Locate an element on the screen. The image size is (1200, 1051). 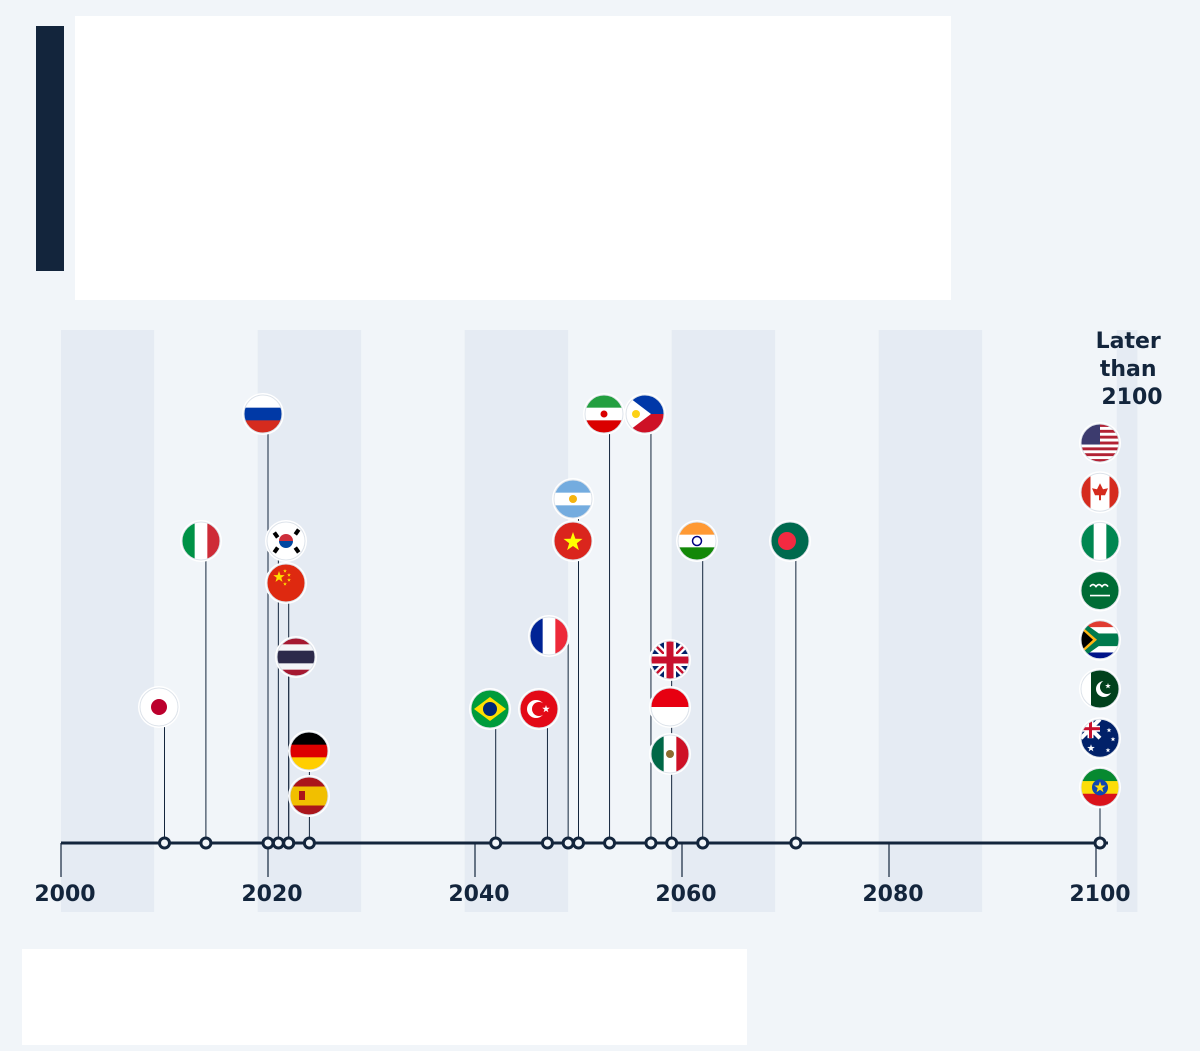
china-flag is located at coordinates (286, 583).